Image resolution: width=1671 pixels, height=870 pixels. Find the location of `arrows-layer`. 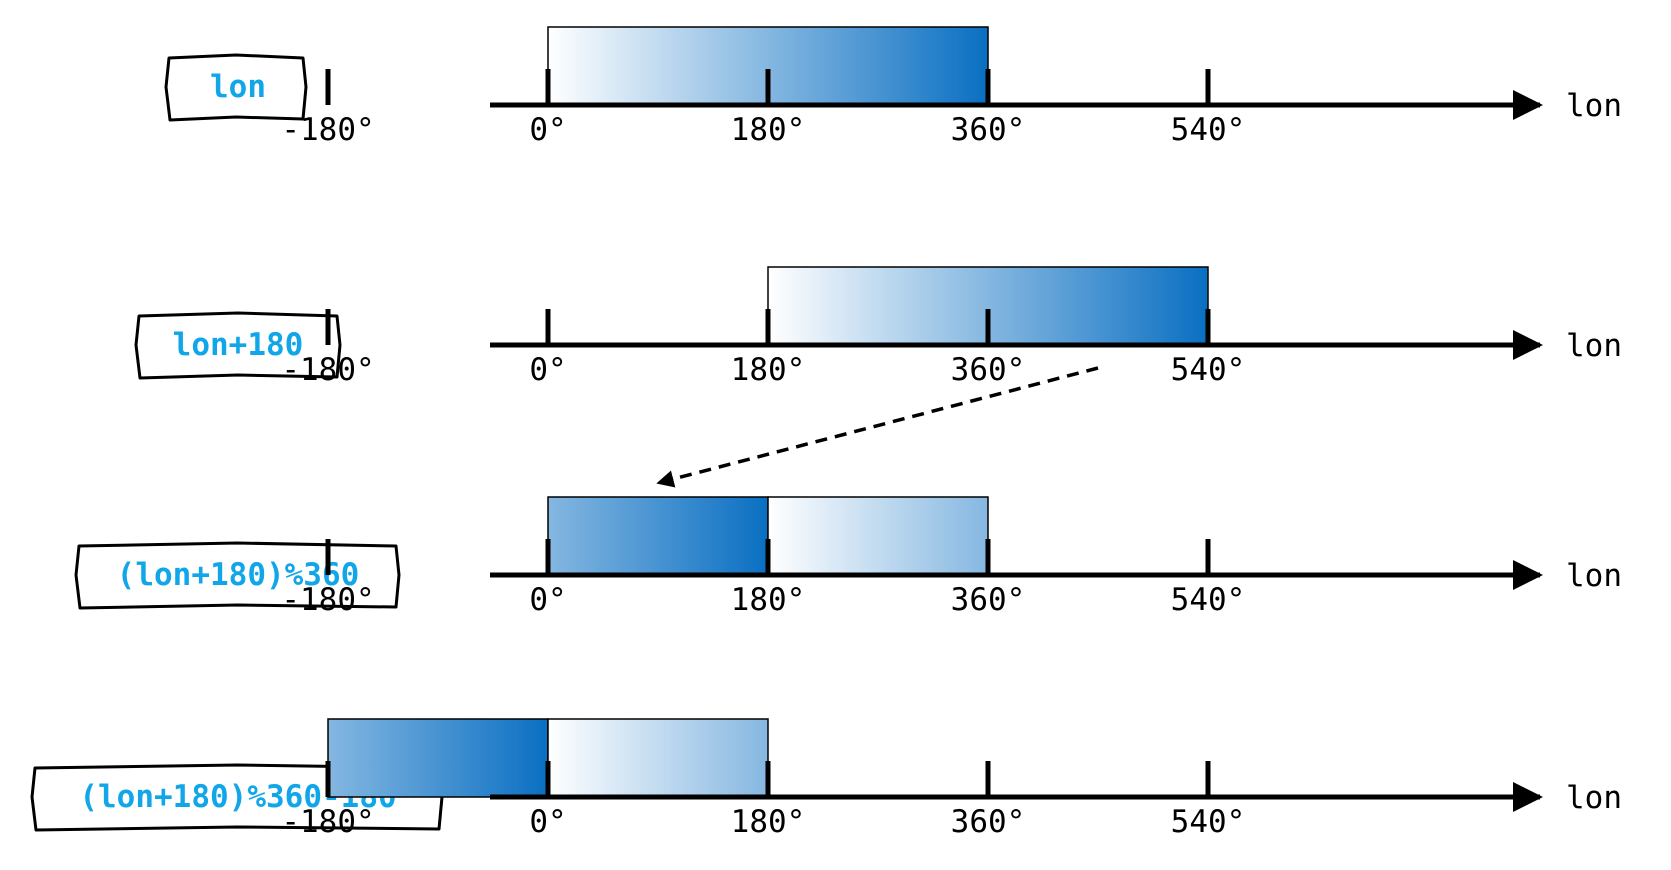

arrows-layer is located at coordinates (877, 427).